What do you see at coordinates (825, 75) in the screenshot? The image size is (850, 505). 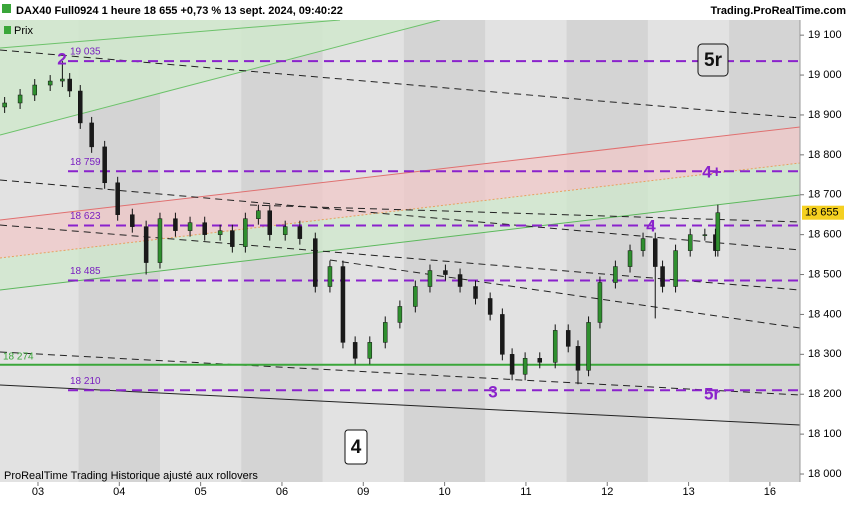 I see `y-tick-label: 19 000` at bounding box center [825, 75].